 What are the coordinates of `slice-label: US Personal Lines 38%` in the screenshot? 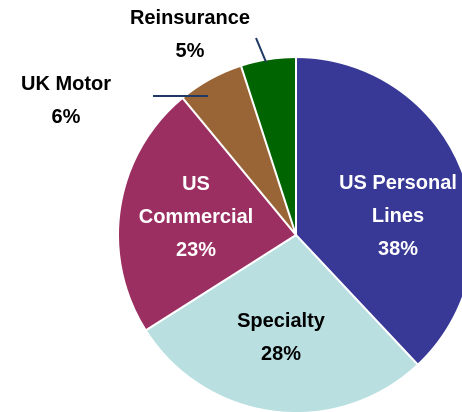 It's located at (398, 216).